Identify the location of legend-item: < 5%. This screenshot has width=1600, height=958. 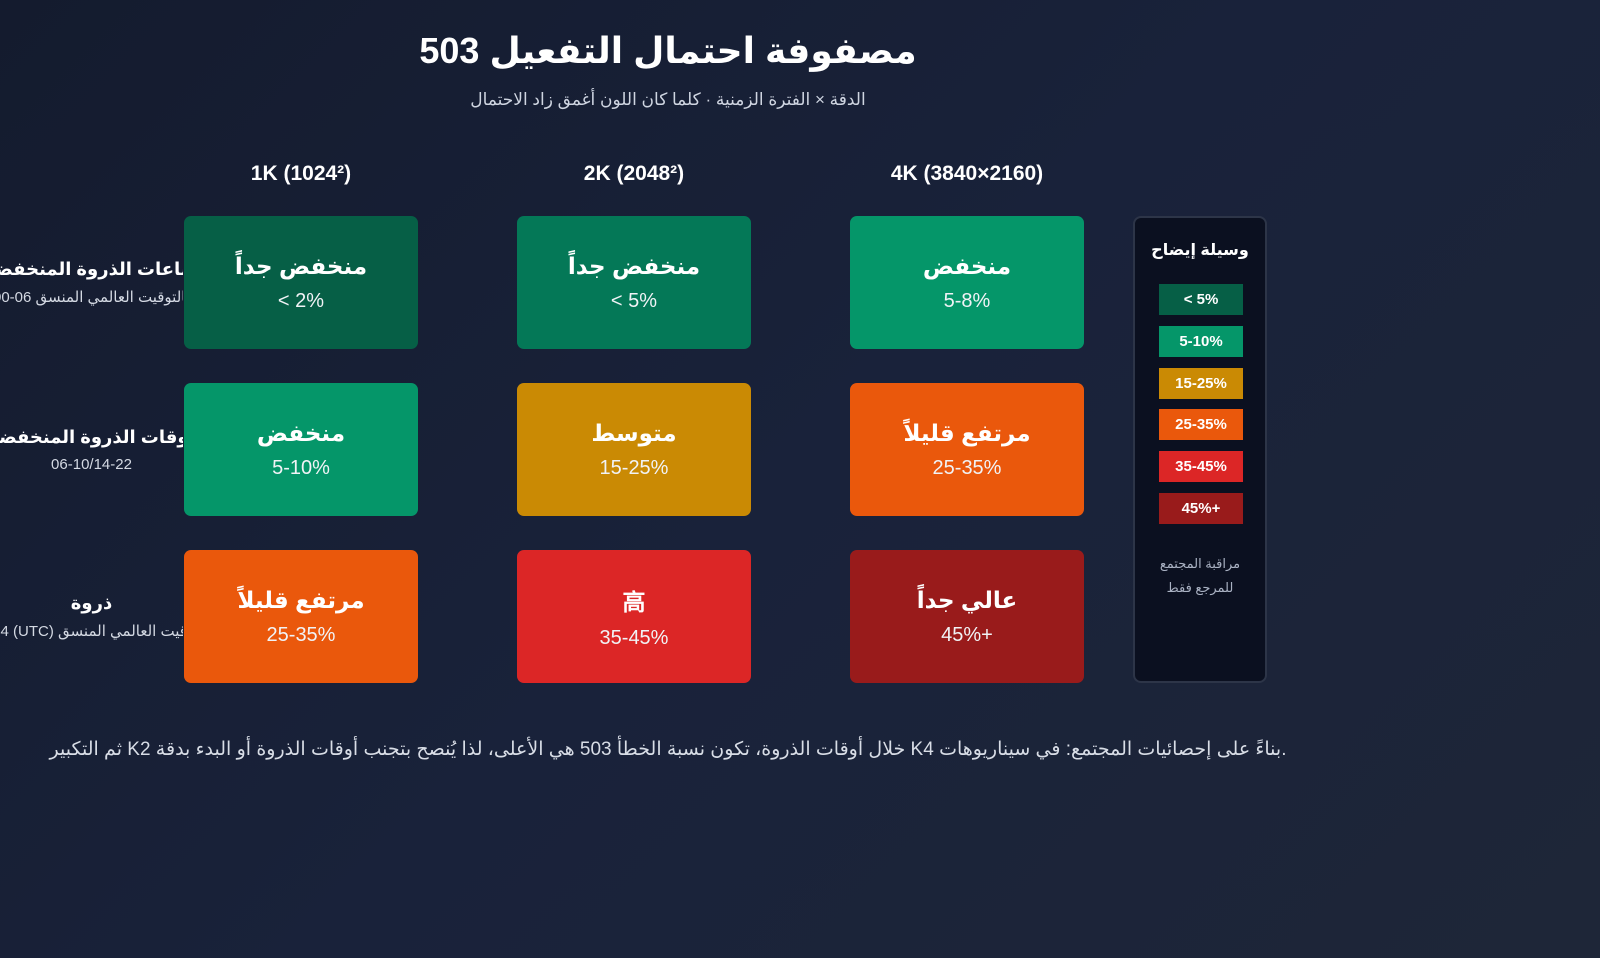
(1201, 299).